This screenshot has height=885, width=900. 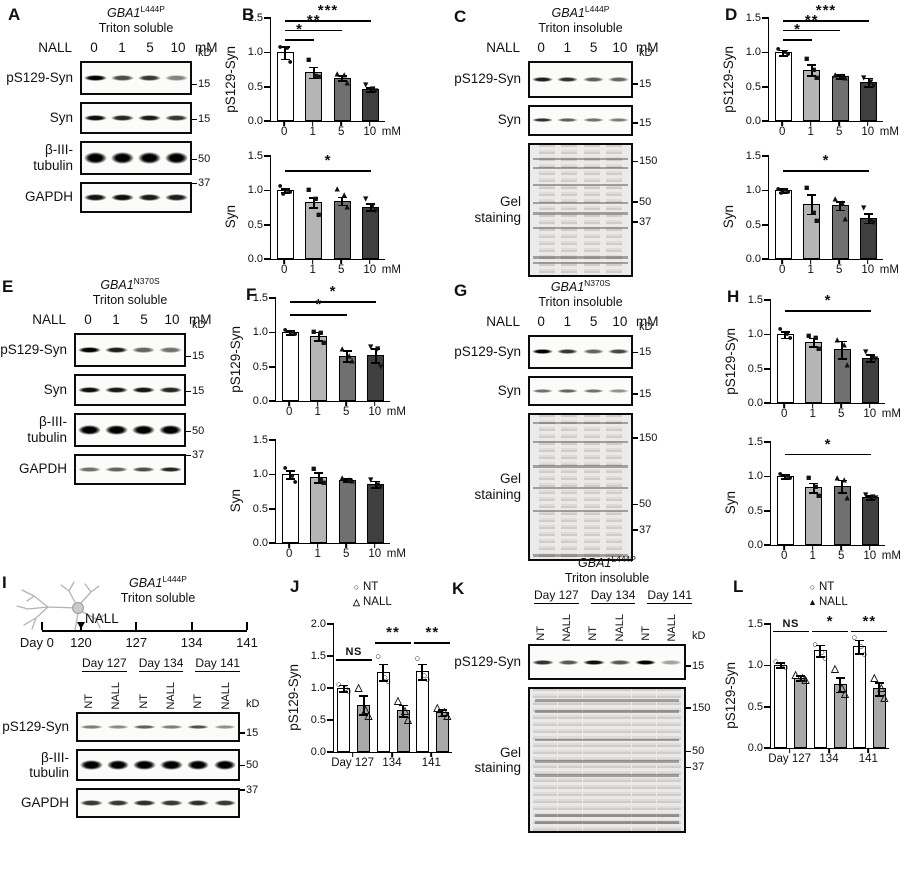 What do you see at coordinates (648, 487) in the screenshot?
I see `marker-column: 150 50 37` at bounding box center [648, 487].